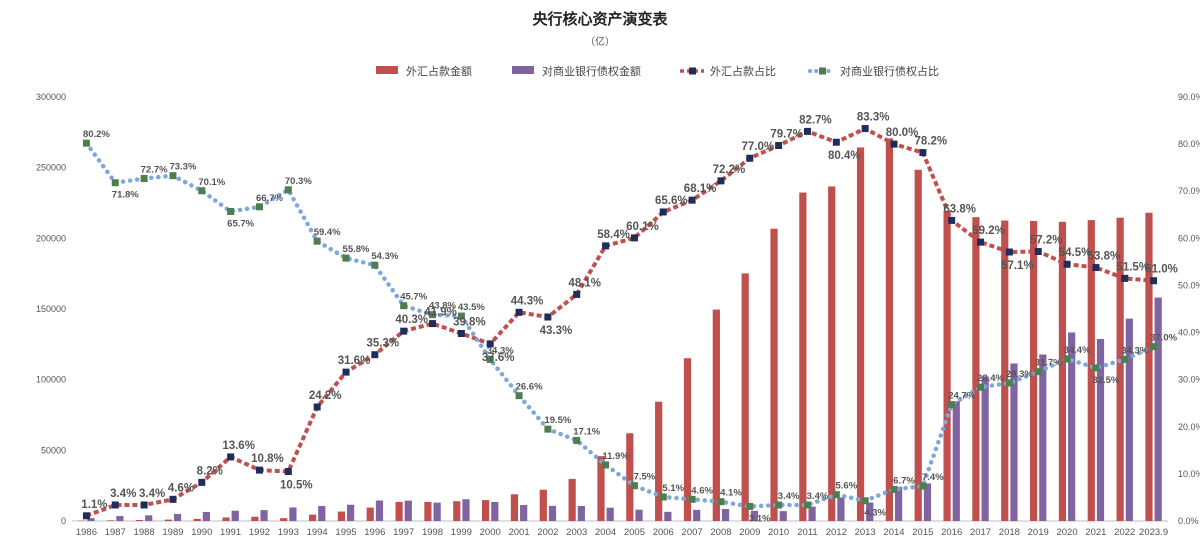  What do you see at coordinates (1189, 285) in the screenshot?
I see `right-axis-tick-label: 50.0%` at bounding box center [1189, 285].